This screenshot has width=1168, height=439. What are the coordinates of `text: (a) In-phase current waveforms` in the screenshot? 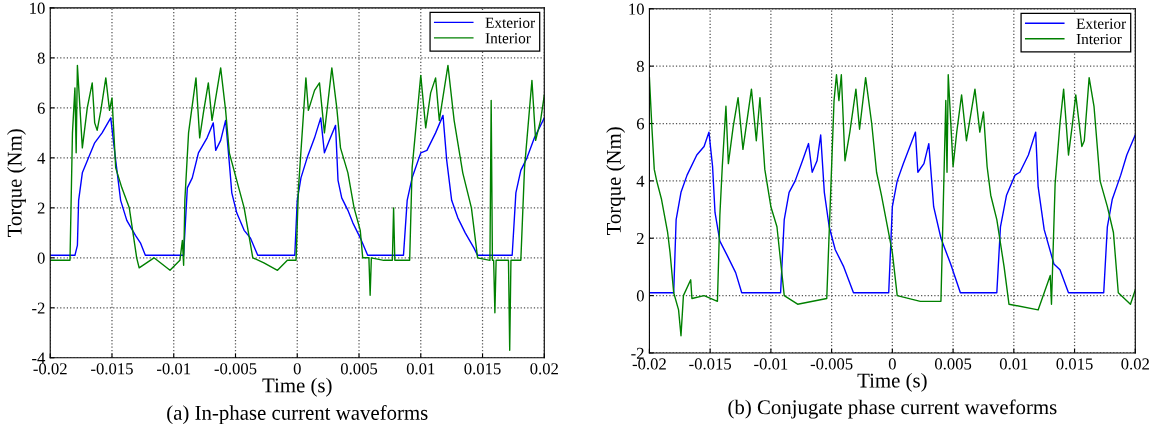 It's located at (297, 415).